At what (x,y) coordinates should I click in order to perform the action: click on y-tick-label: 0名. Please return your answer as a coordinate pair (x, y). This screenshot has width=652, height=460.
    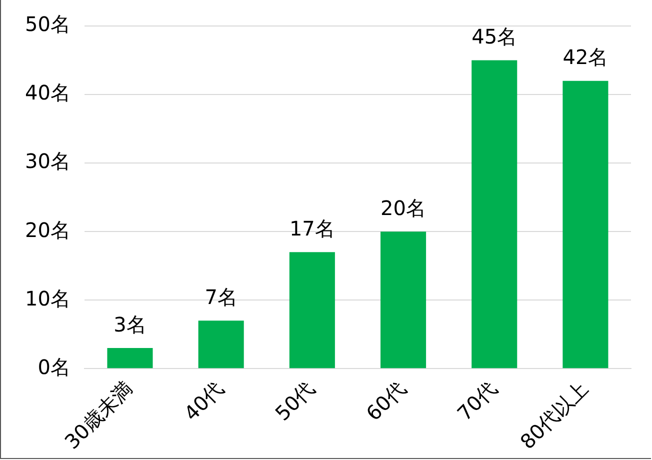
    Looking at the image, I should click on (54, 366).